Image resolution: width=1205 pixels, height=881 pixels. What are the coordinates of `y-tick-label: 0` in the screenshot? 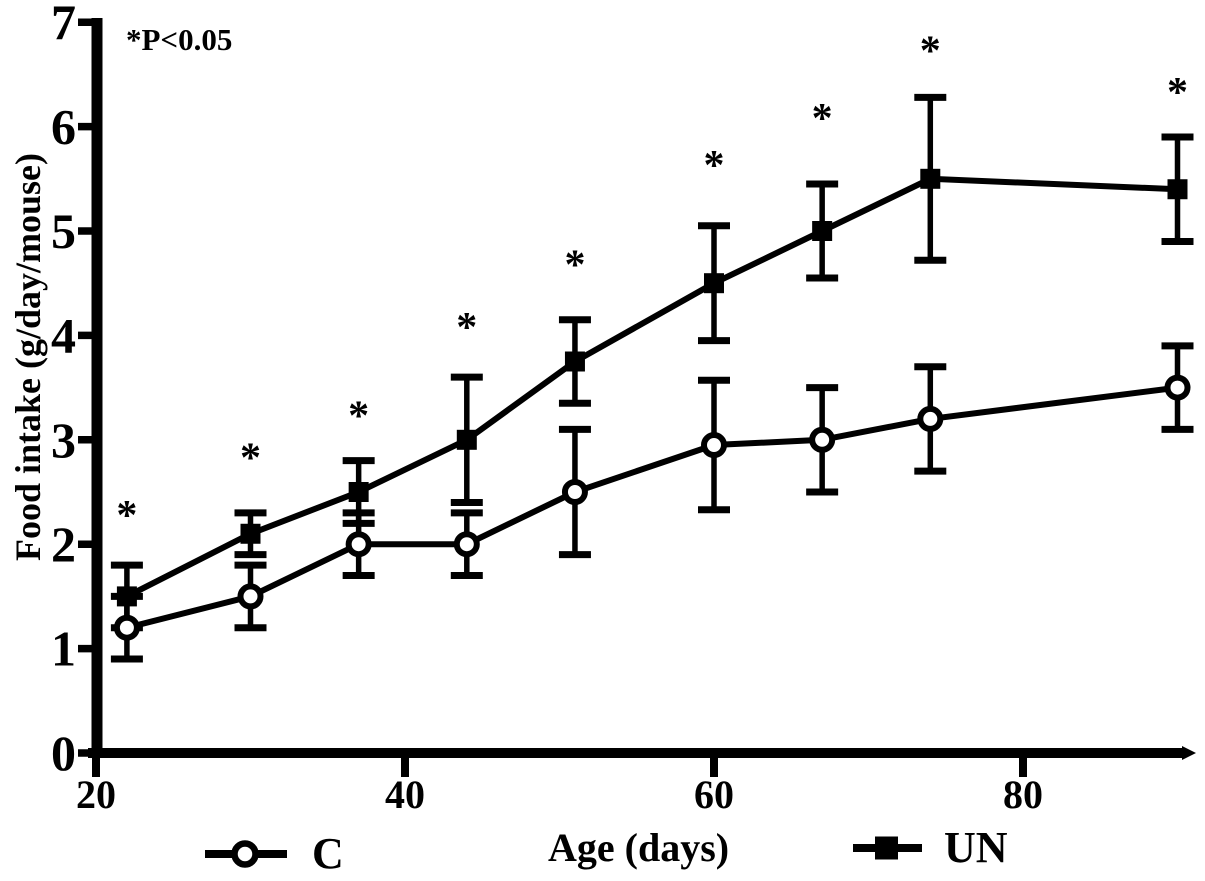 It's located at (63, 753).